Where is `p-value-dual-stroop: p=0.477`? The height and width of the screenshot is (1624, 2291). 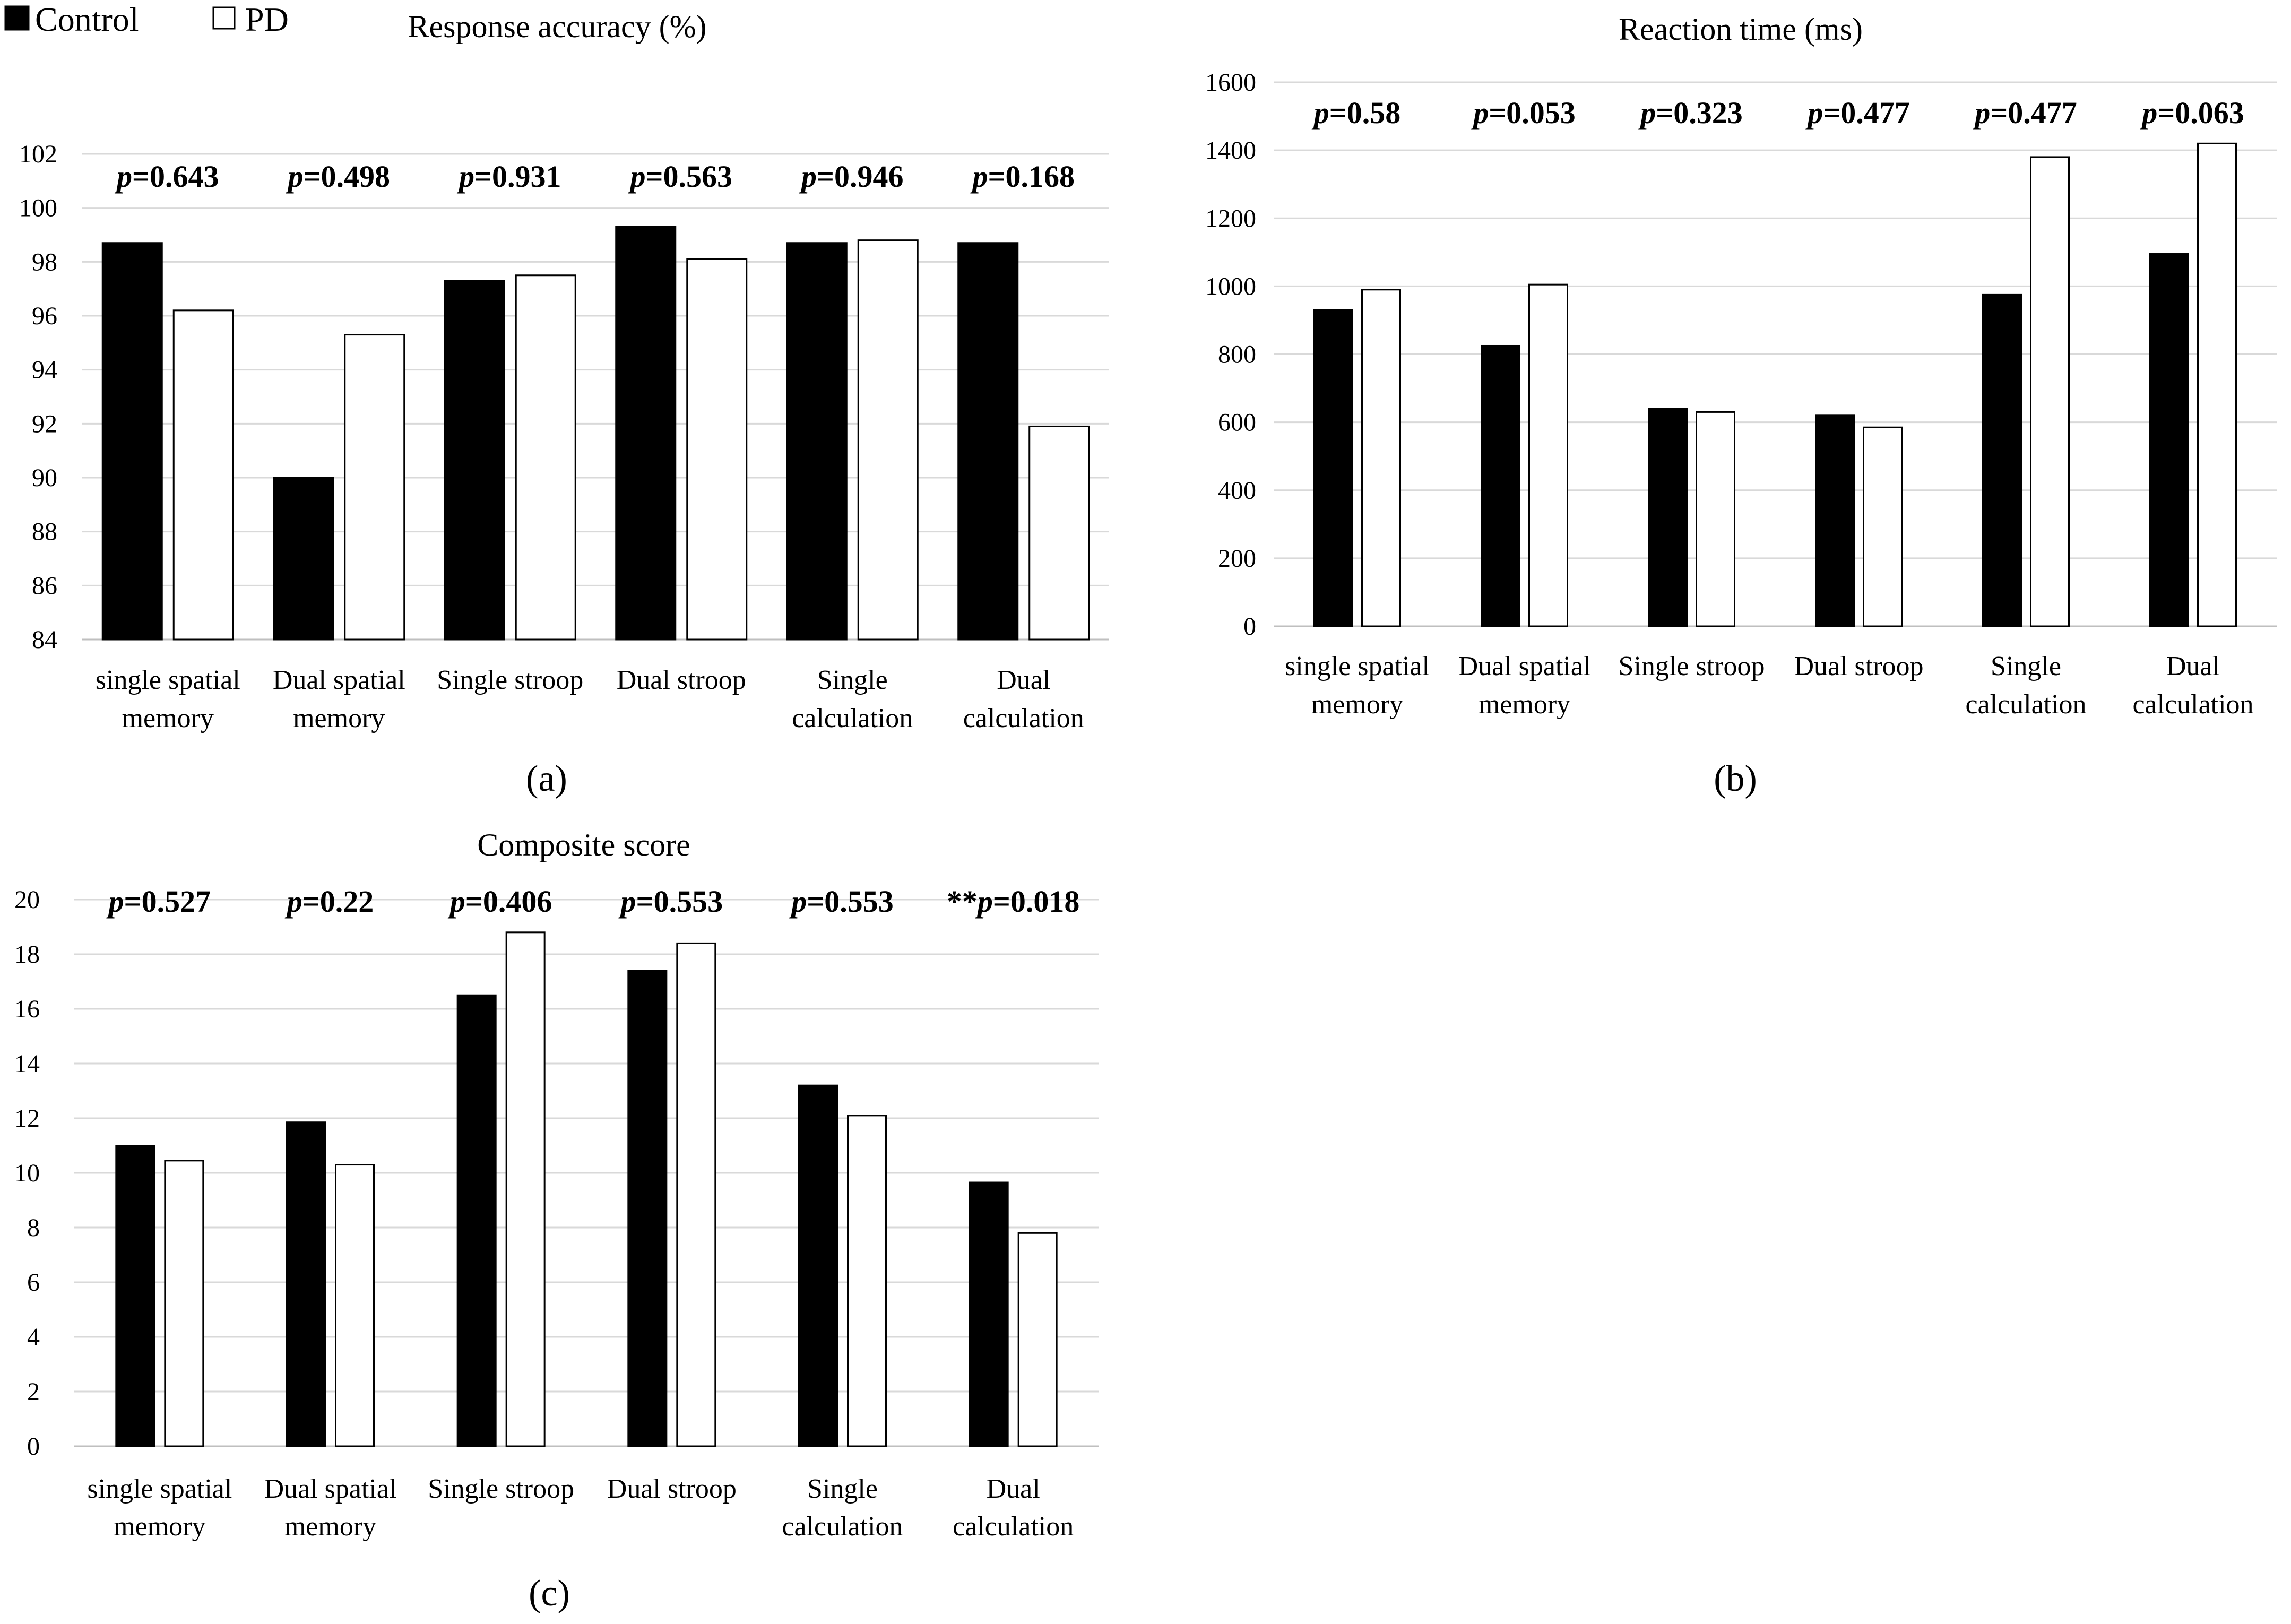 p-value-dual-stroop: p=0.477 is located at coordinates (1857, 113).